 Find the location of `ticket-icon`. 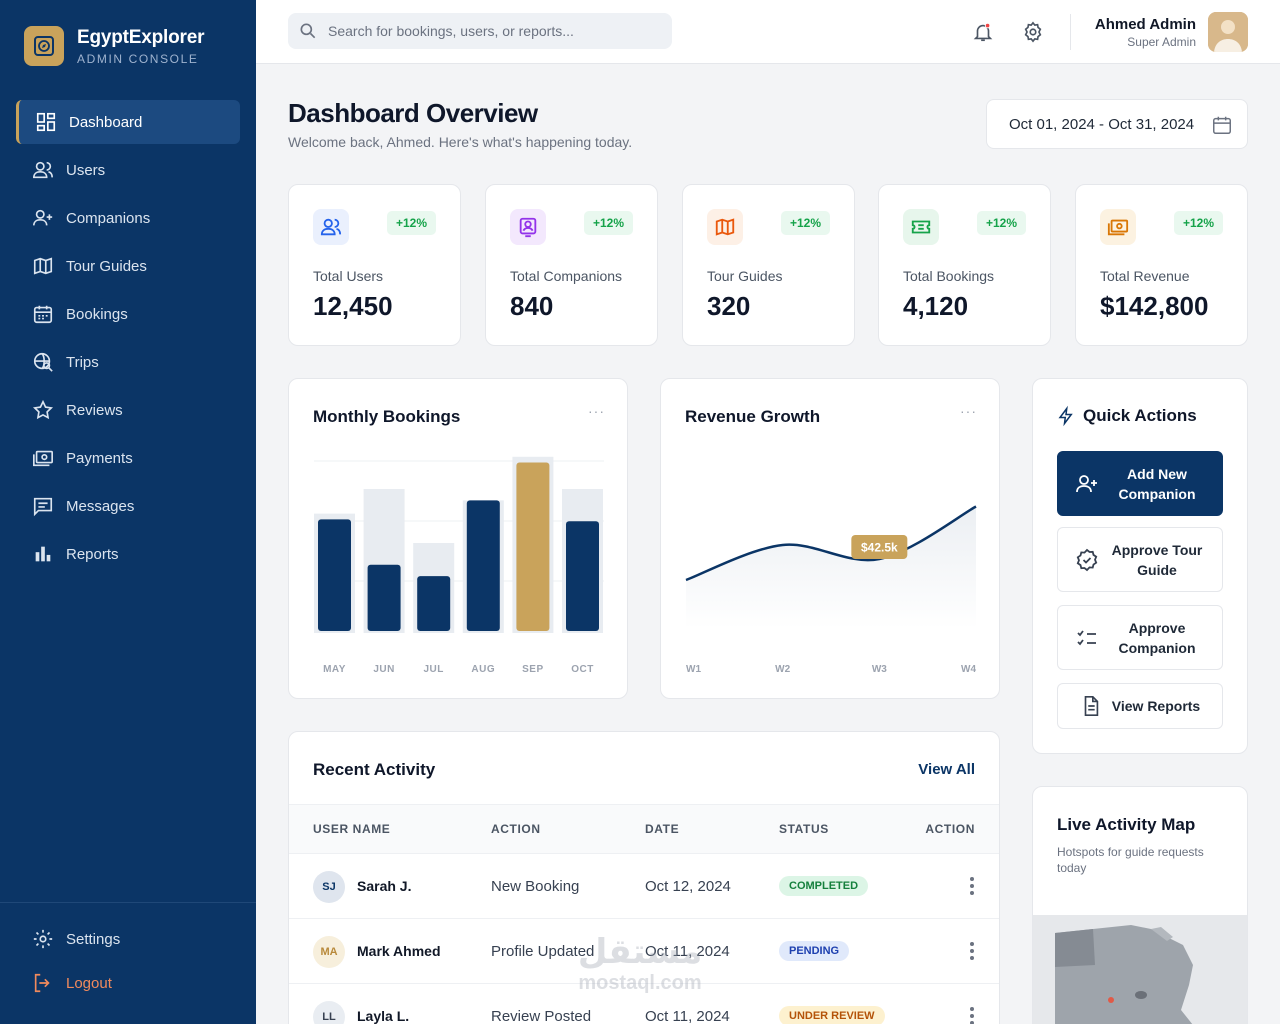

ticket-icon is located at coordinates (921, 227).